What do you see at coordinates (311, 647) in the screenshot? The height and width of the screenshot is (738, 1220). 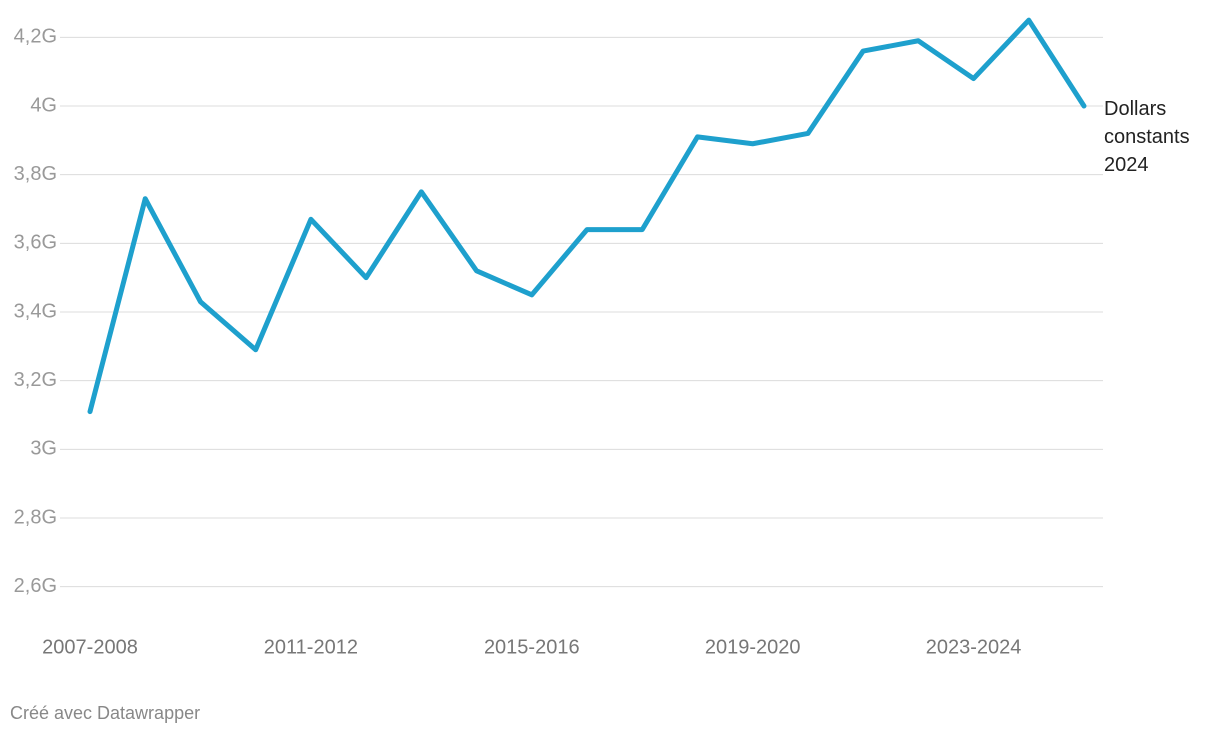 I see `x-tick-label: 2011-2012` at bounding box center [311, 647].